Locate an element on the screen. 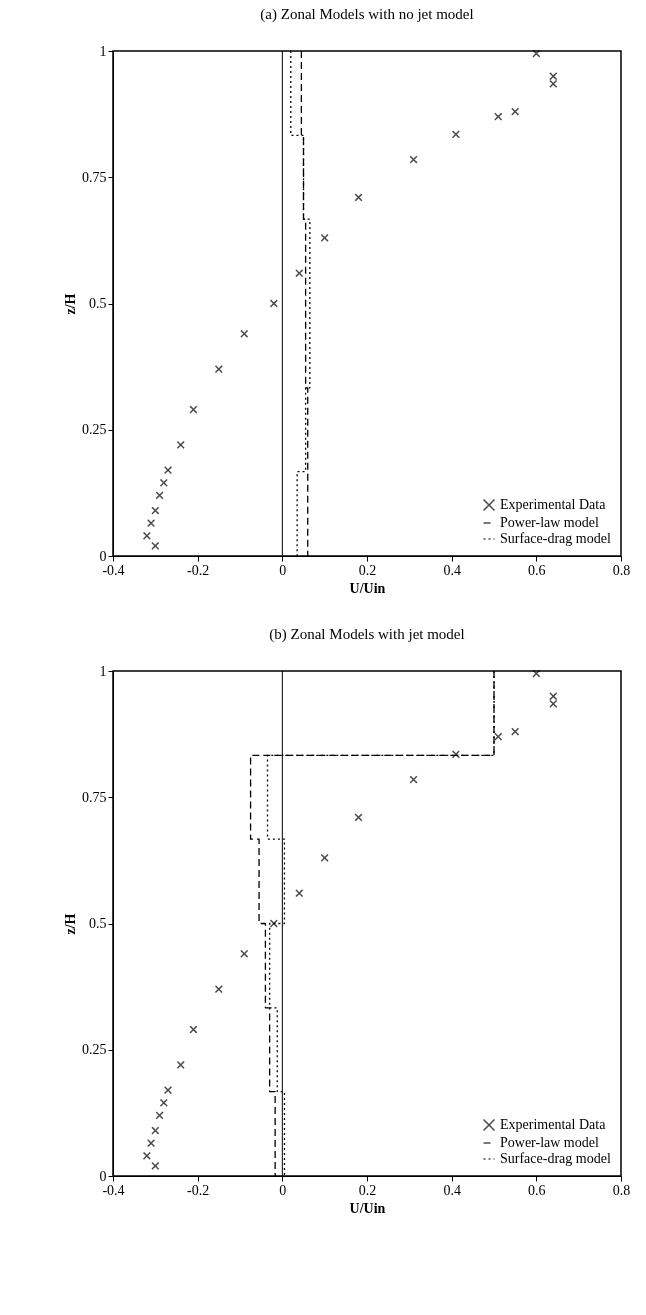 The height and width of the screenshot is (1315, 646). chart-title: (b) Zonal Models with jet model is located at coordinates (367, 634).